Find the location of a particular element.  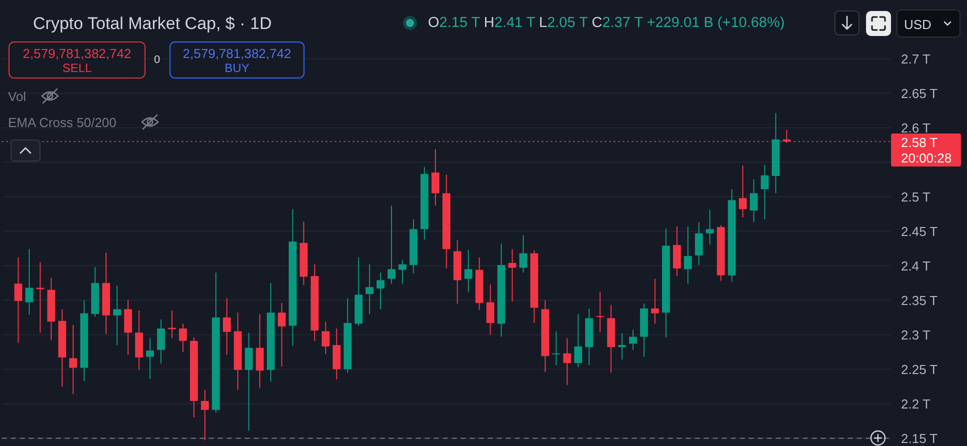

text: USD is located at coordinates (918, 24).